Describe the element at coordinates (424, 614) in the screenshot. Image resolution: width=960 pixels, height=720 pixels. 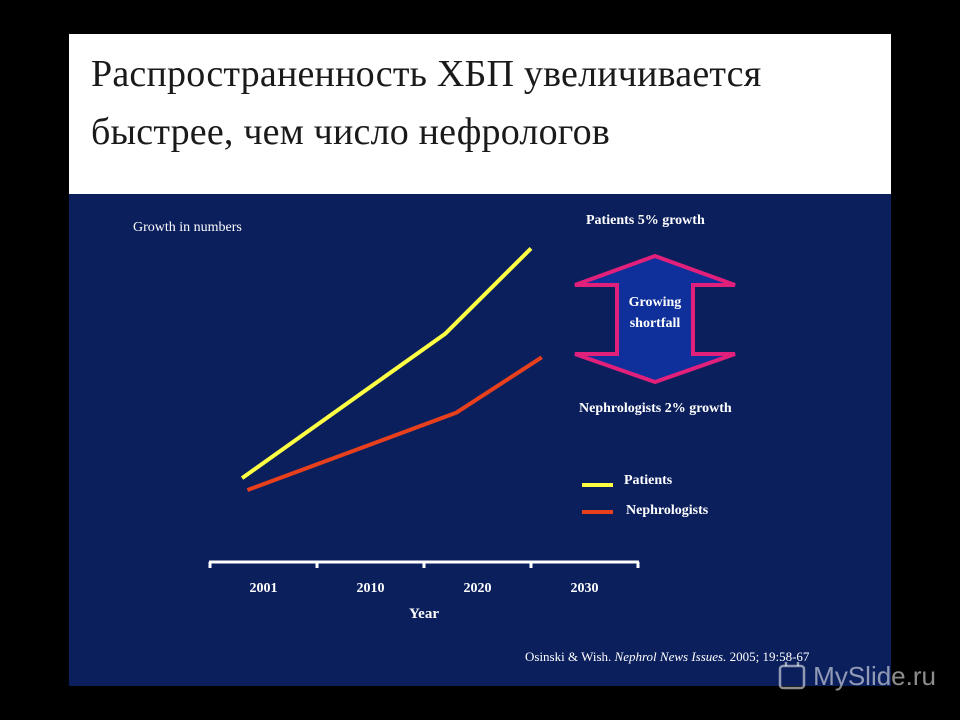
I see `x-axis-label: Year` at that location.